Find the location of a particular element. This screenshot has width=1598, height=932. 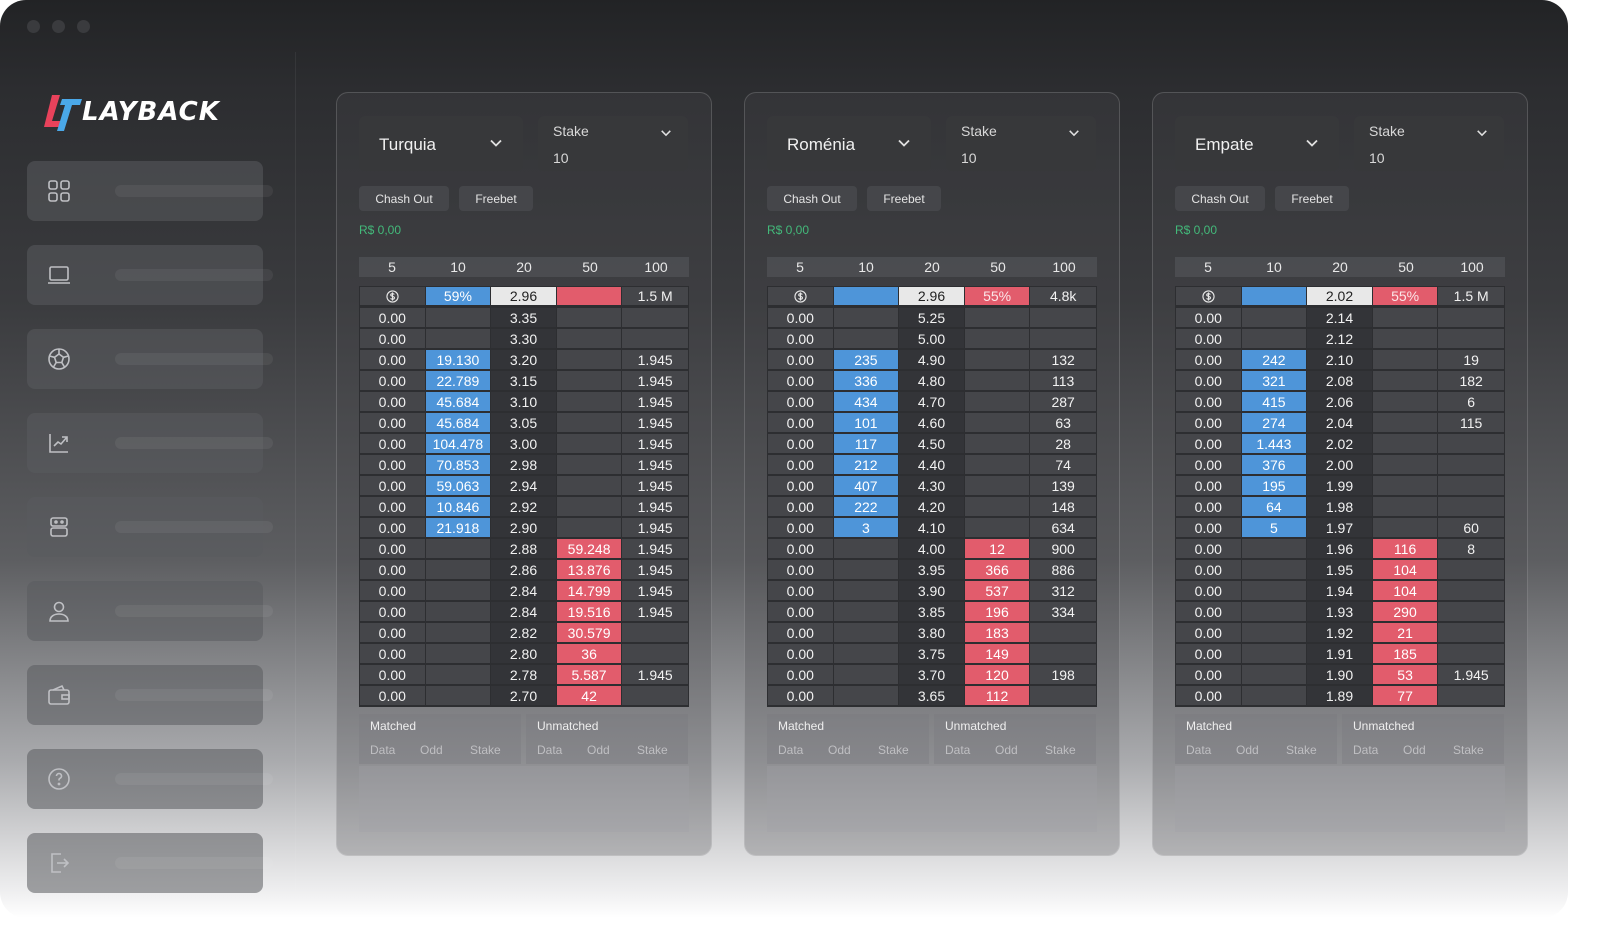

odd-cell: 2.90 is located at coordinates (524, 528).